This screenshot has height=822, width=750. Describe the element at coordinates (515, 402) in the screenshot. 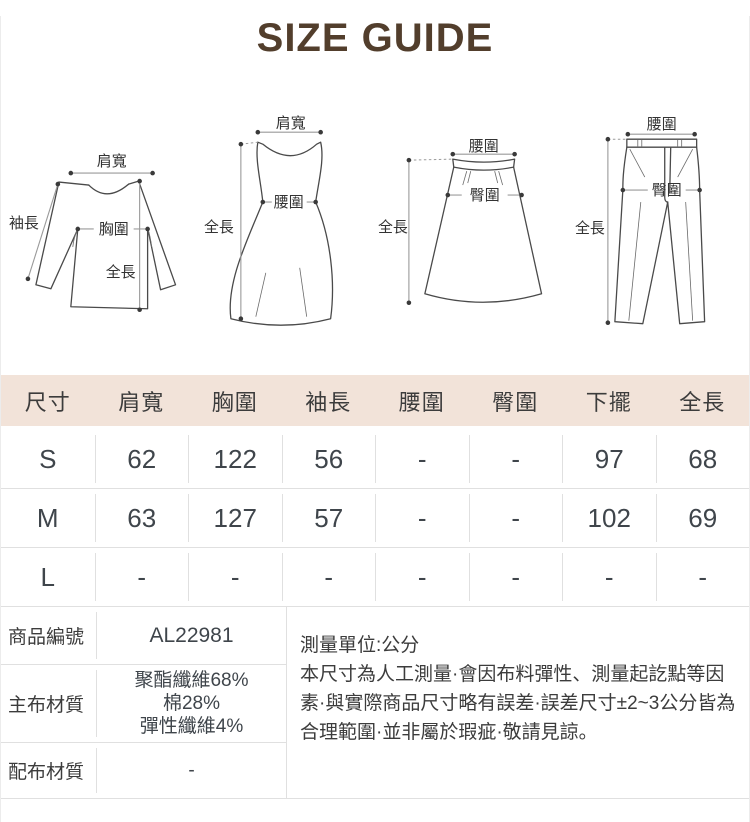

I see `column-header-hip: 臀圍` at that location.